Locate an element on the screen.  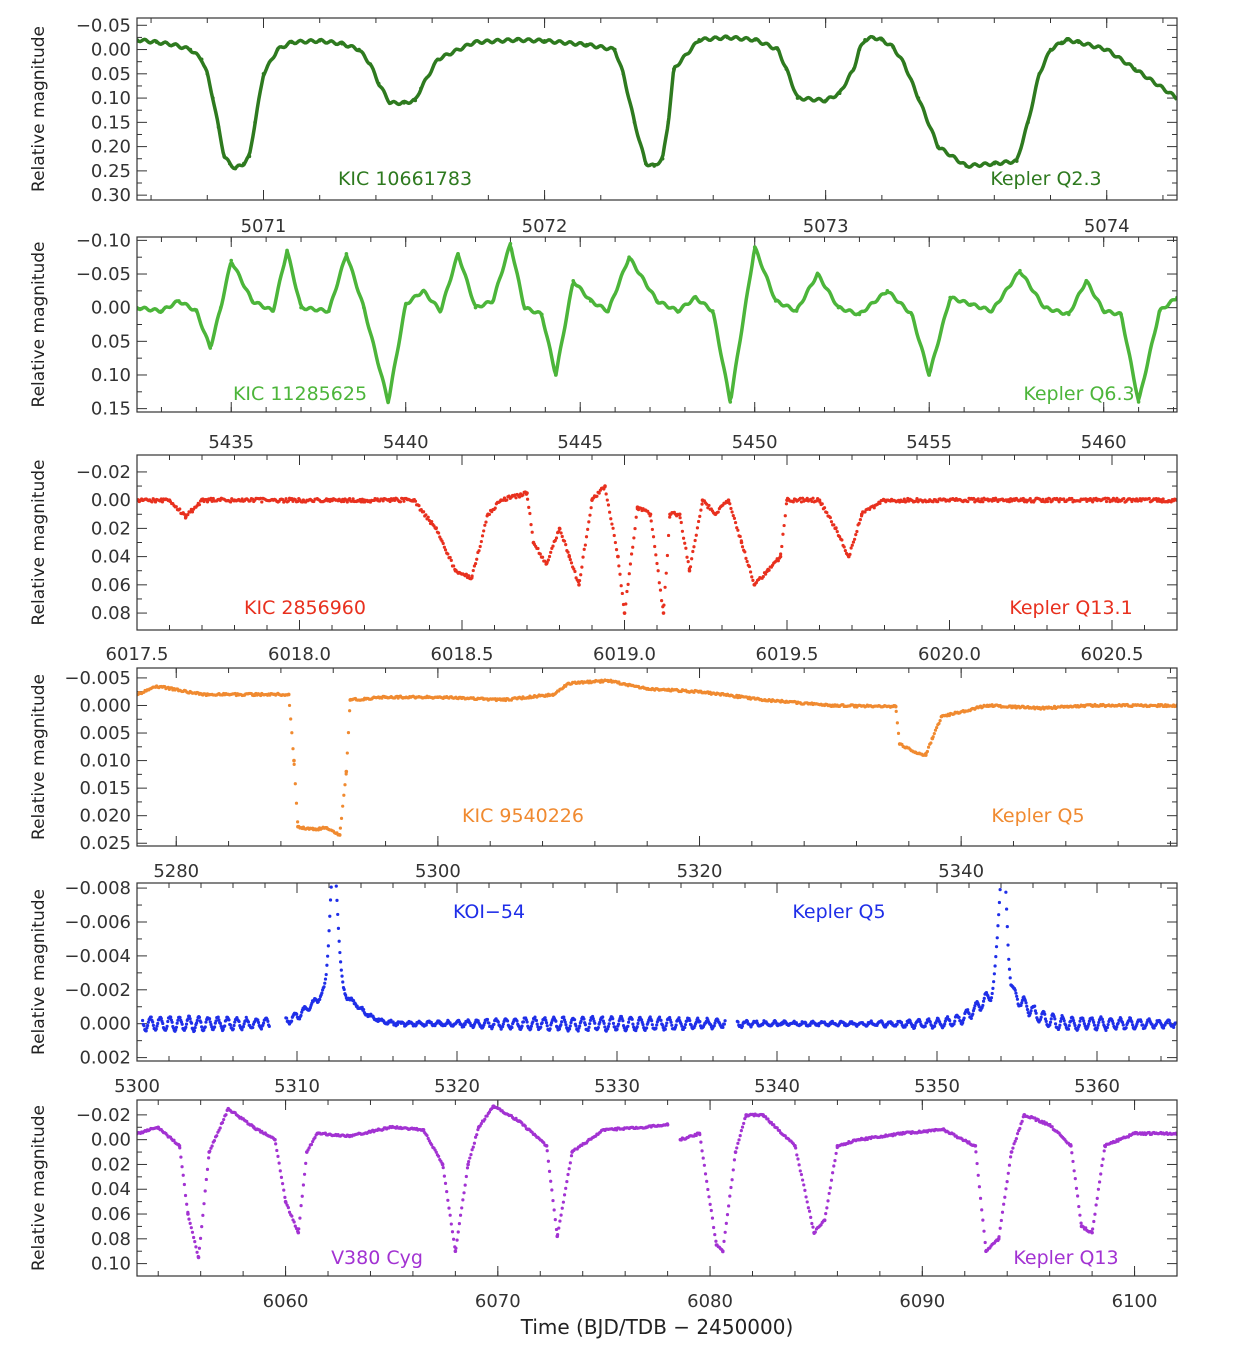
panel-frame is located at coordinates (657, 1188).